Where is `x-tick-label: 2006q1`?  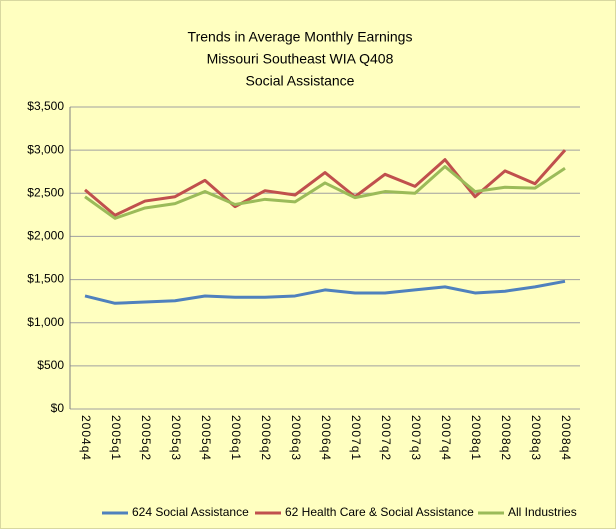 x-tick-label: 2006q1 is located at coordinates (236, 438).